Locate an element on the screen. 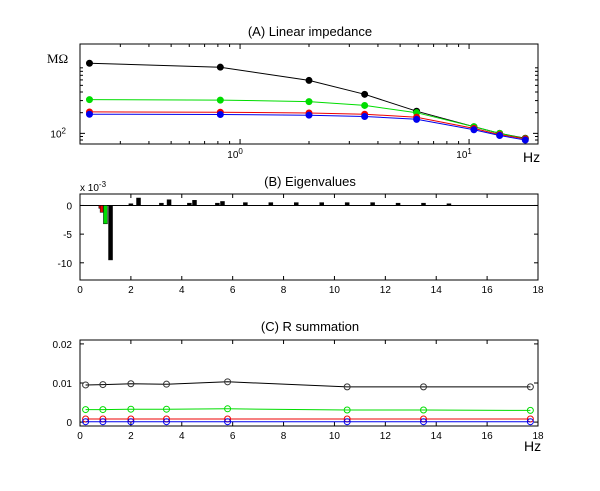  panel-c-ytick-label: 0.02 is located at coordinates (63, 345).